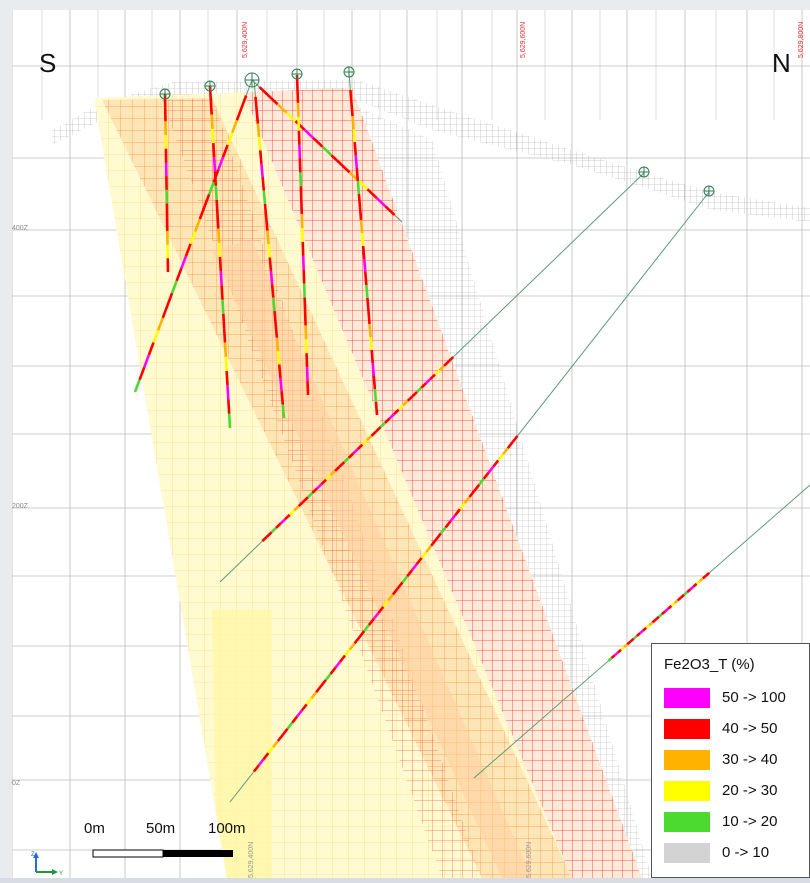 Image resolution: width=810 pixels, height=883 pixels. I want to click on axis-indicator: Z Y, so click(48, 864).